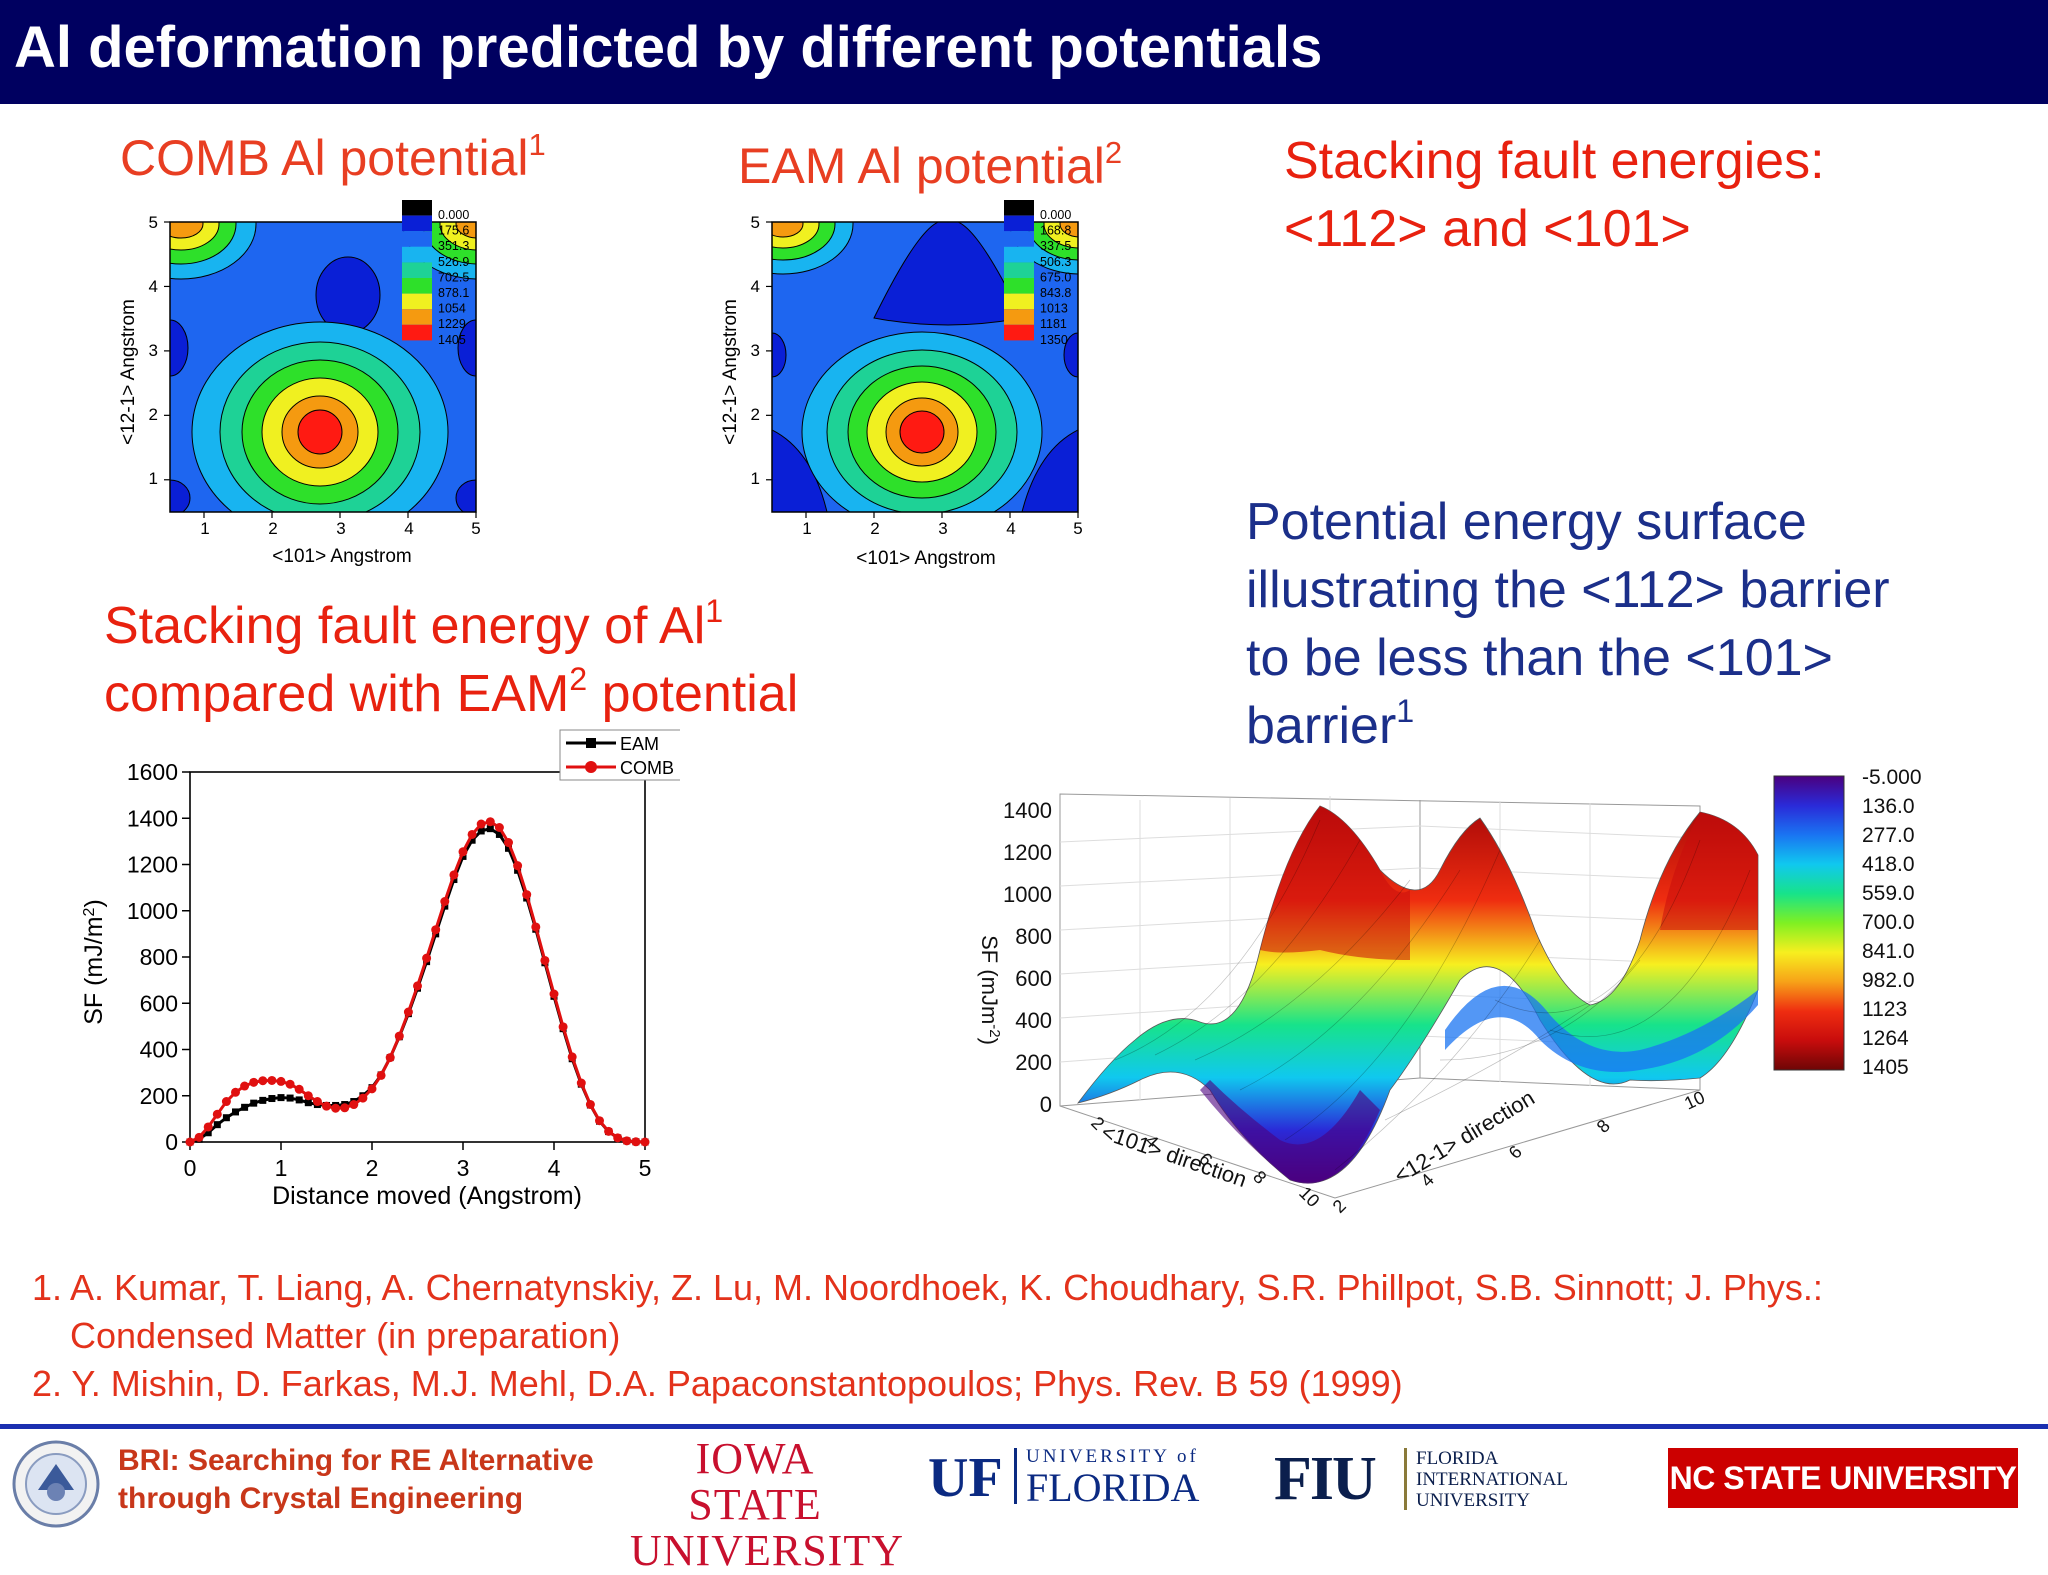  What do you see at coordinates (345, 1335) in the screenshot?
I see `reference-1-line2: Condensed Matter (in preparation)` at bounding box center [345, 1335].